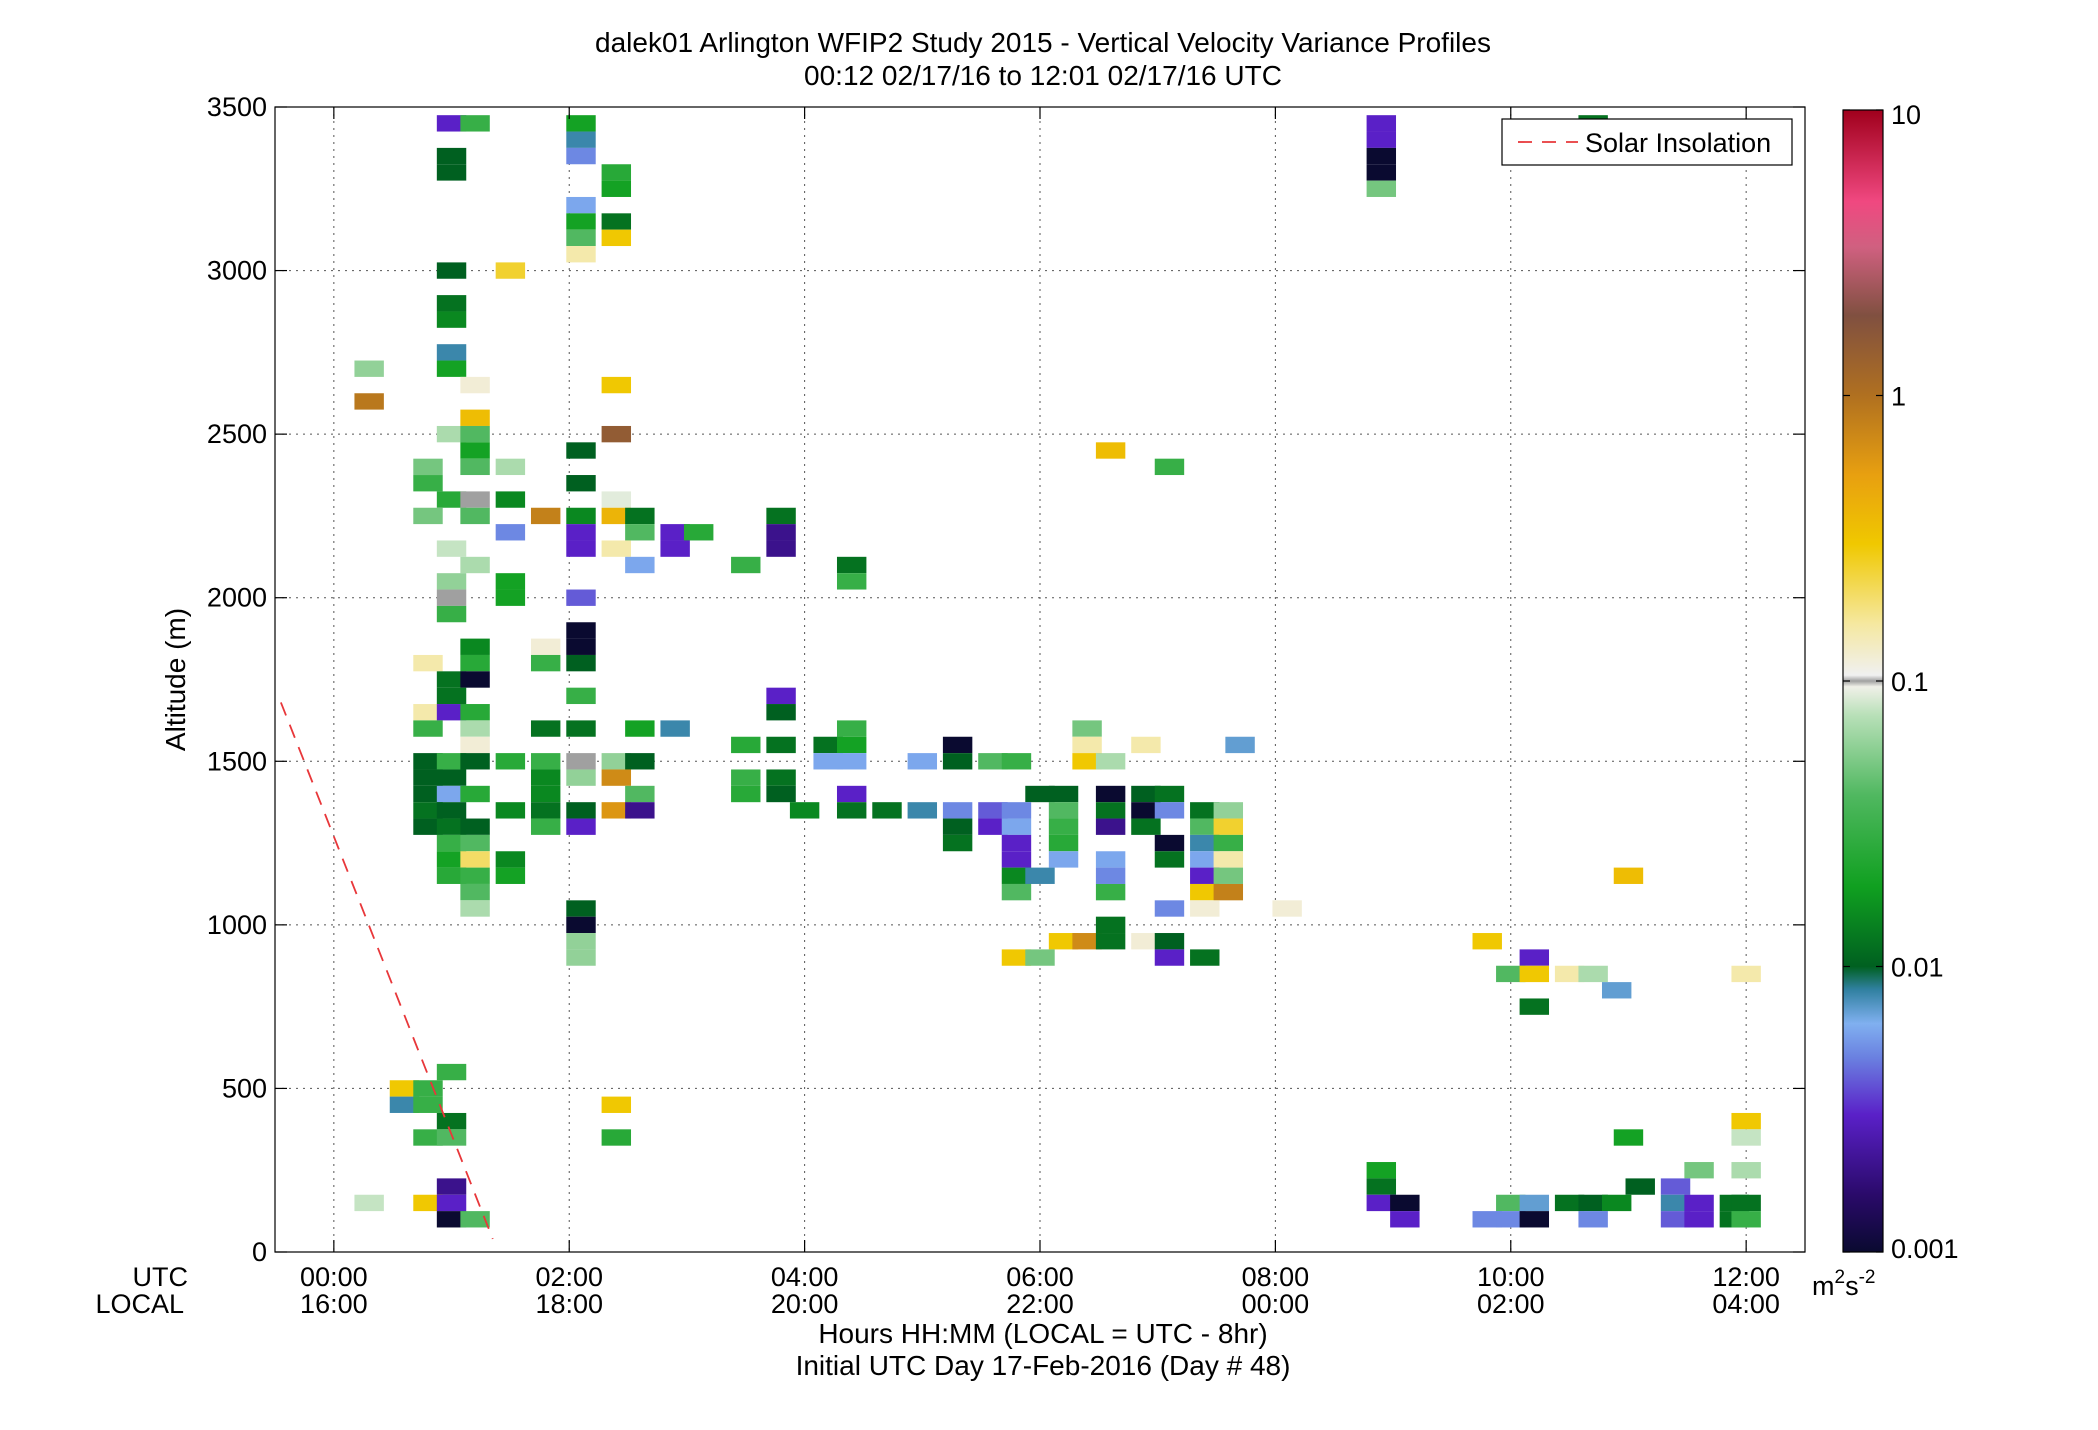 This screenshot has height=1430, width=2098. I want to click on colorbar-ticks: 0.001 0.01 0.1 1 10, so click(1901, 682).